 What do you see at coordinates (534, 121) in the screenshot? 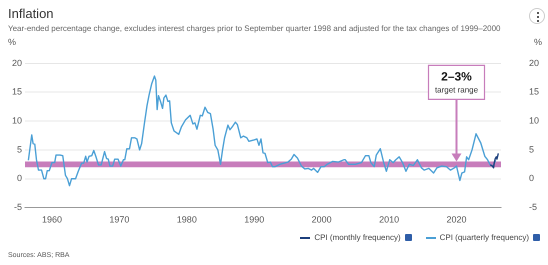
I see `y2-tick-label: 10` at bounding box center [534, 121].